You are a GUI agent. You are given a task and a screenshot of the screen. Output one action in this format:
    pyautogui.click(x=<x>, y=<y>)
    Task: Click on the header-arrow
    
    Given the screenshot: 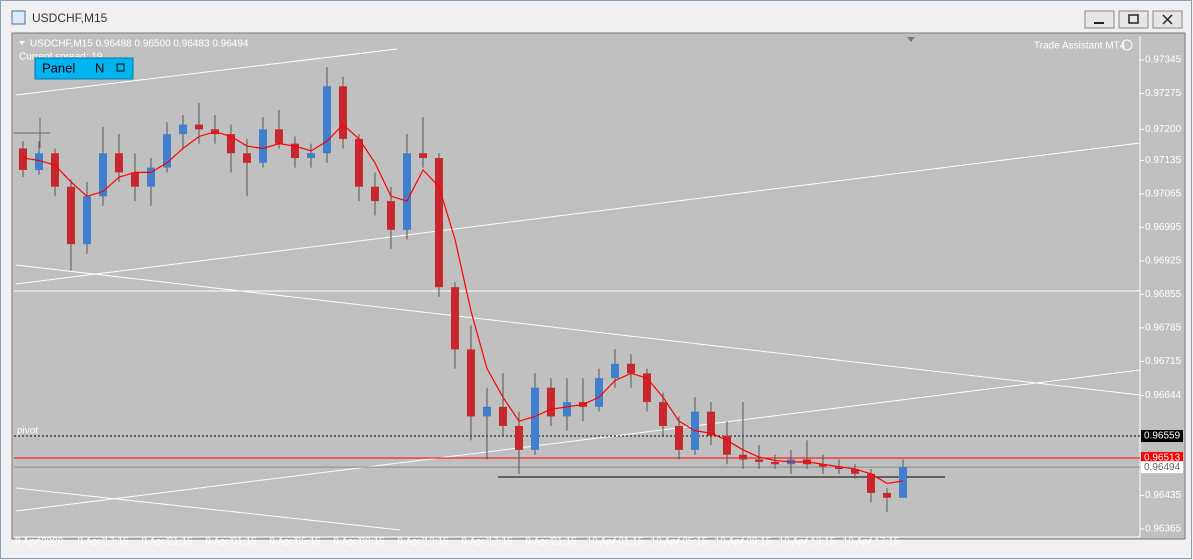 What is the action you would take?
    pyautogui.click(x=22, y=43)
    